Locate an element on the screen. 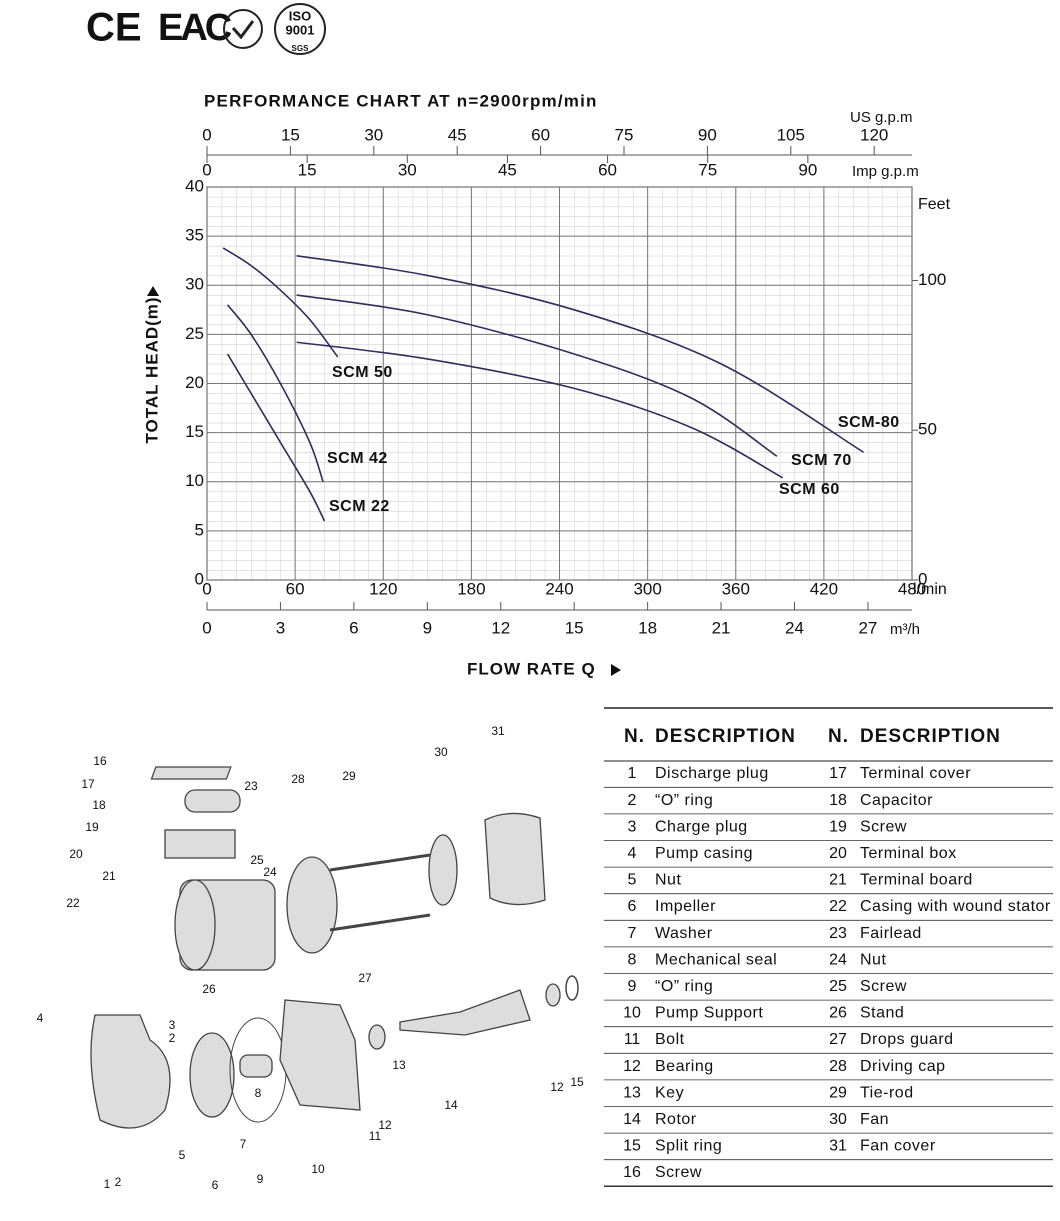 The width and height of the screenshot is (1060, 1221). callout-number: 24 is located at coordinates (270, 872).